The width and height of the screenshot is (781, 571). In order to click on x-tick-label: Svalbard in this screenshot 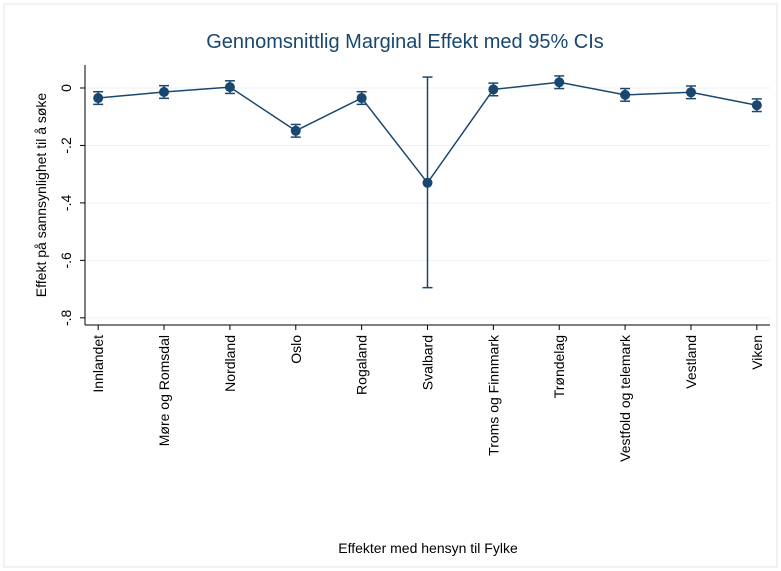, I will do `click(428, 362)`.